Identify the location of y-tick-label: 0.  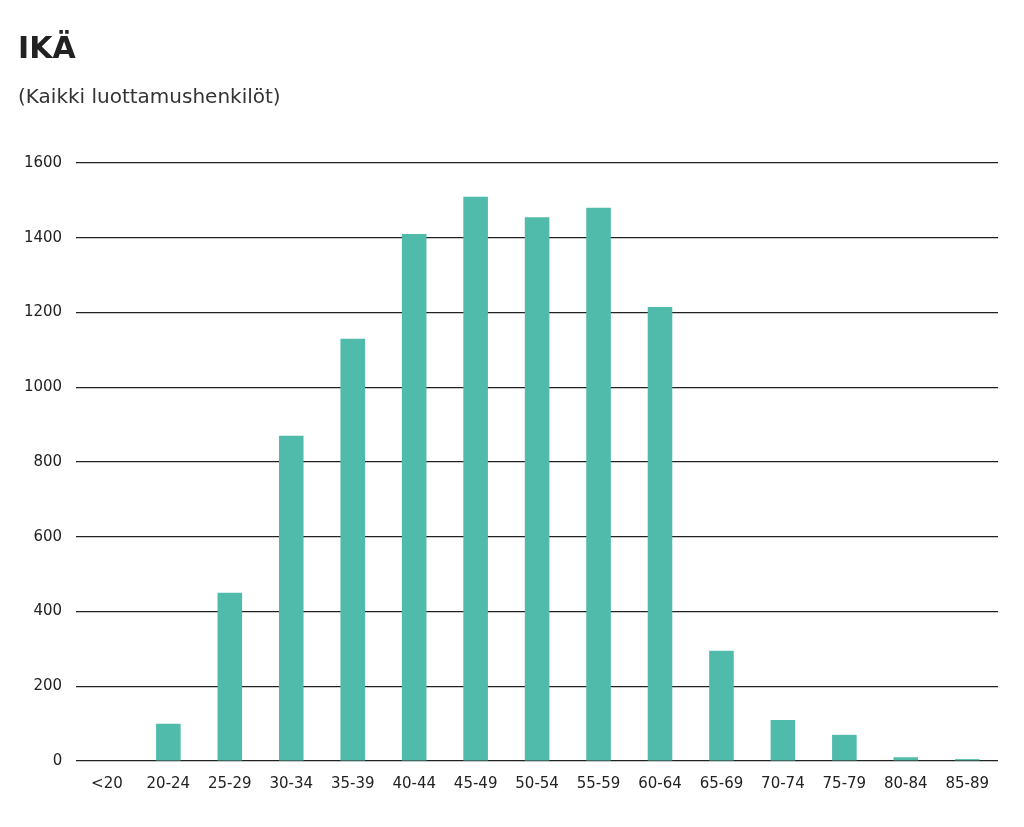
(57, 759).